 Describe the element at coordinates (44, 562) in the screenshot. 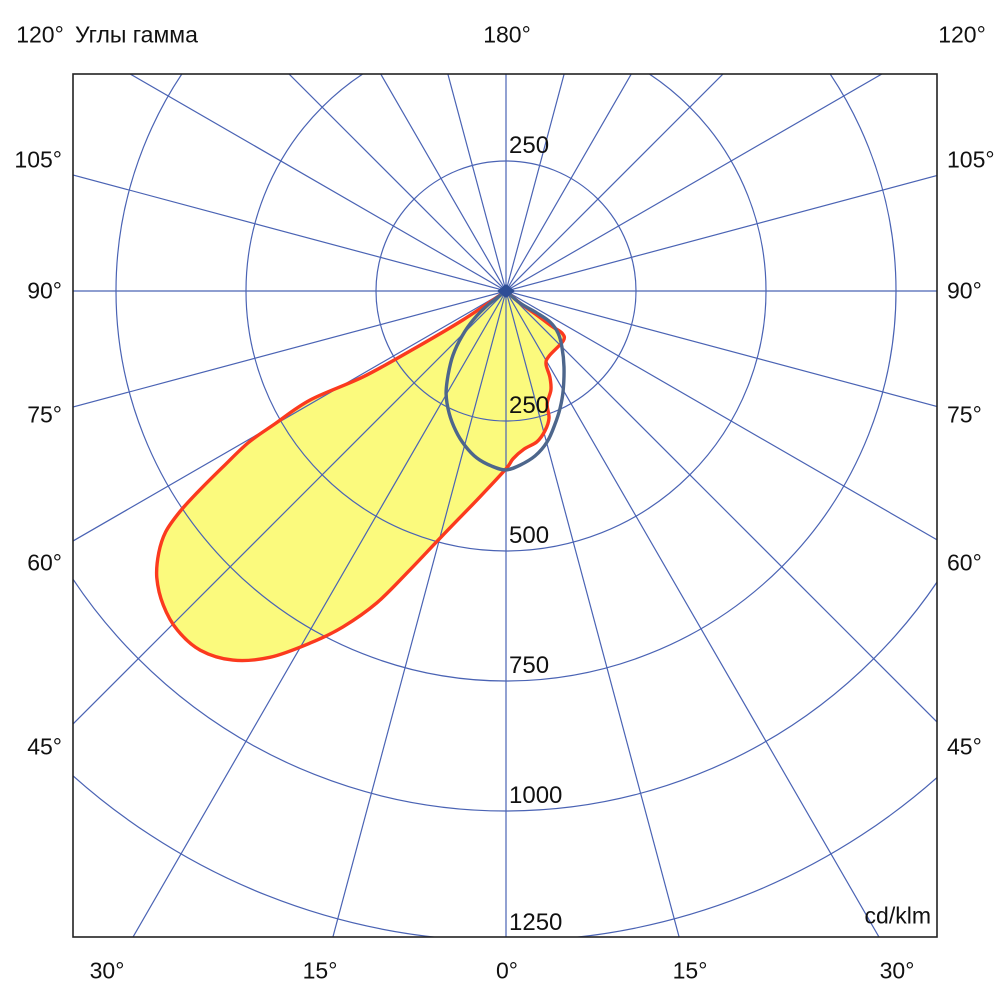

I see `angle-label-left-60: 60°` at that location.